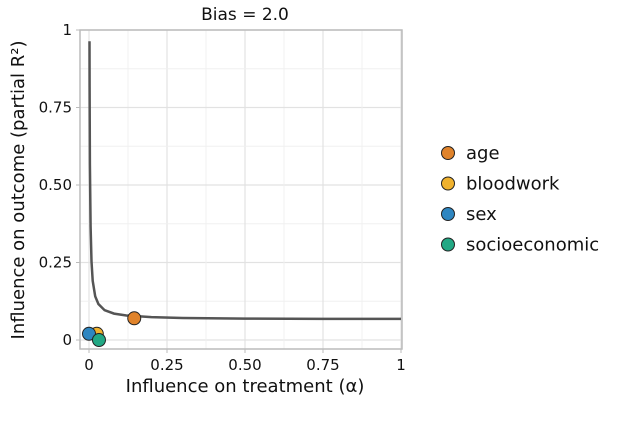 The height and width of the screenshot is (431, 640). I want to click on legend: age bloodwork sex socioeconomic, so click(520, 199).